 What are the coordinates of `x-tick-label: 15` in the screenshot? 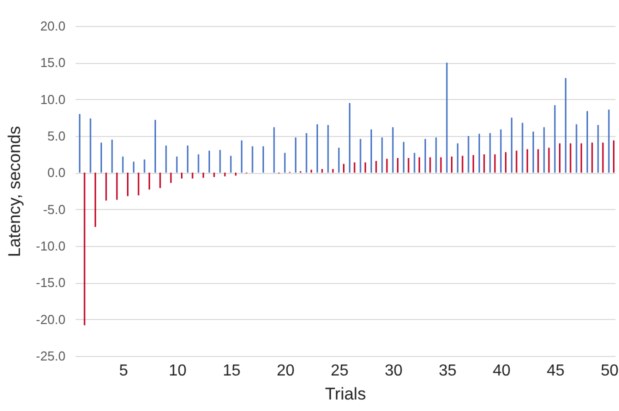 It's located at (231, 371).